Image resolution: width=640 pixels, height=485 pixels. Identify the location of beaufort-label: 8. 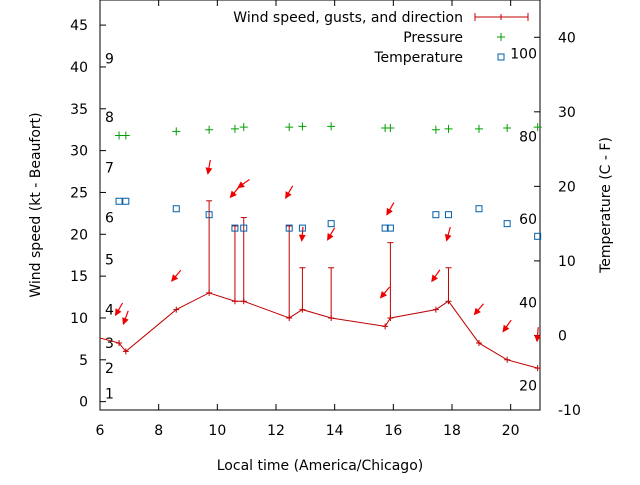
(109, 118).